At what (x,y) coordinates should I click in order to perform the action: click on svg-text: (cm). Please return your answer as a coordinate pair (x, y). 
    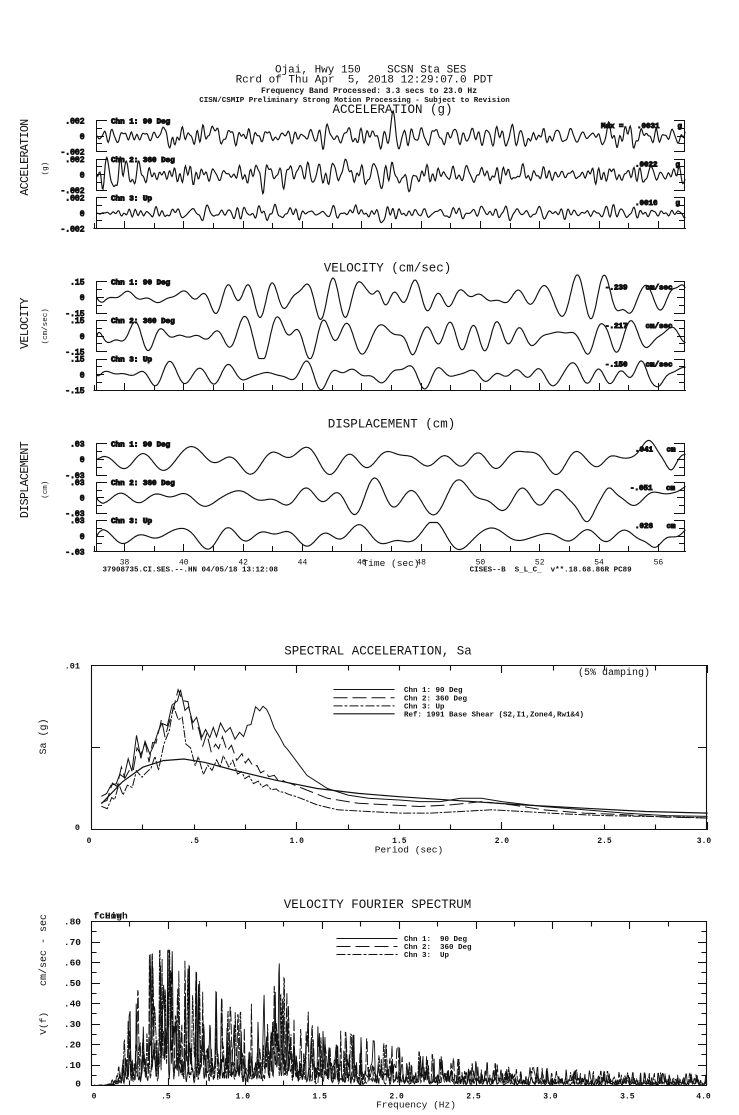
    Looking at the image, I should click on (46, 490).